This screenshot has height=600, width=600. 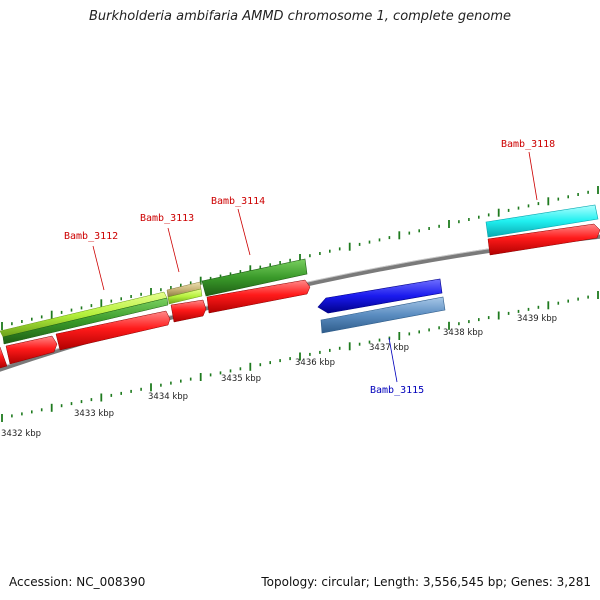 I want to click on tick-label-3439: 3439 kbp, so click(x=537, y=319).